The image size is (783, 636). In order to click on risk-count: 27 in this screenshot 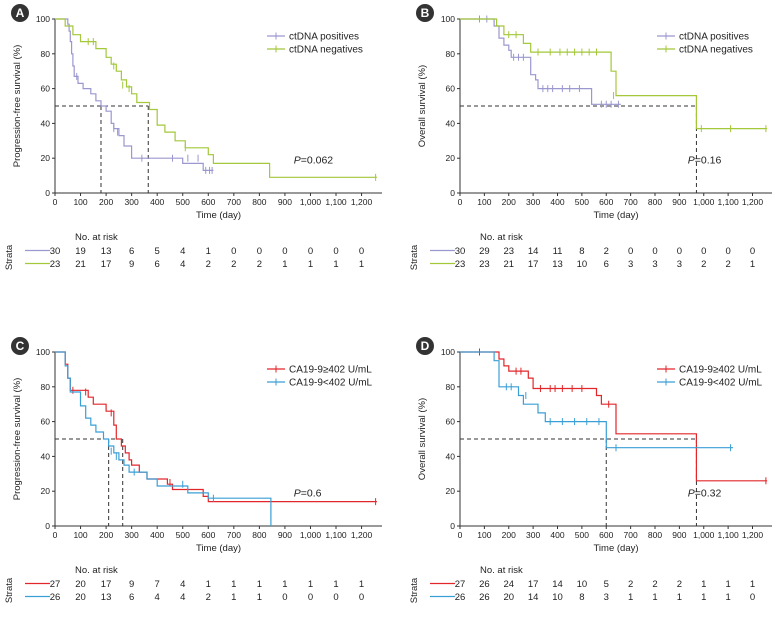, I will do `click(460, 584)`.